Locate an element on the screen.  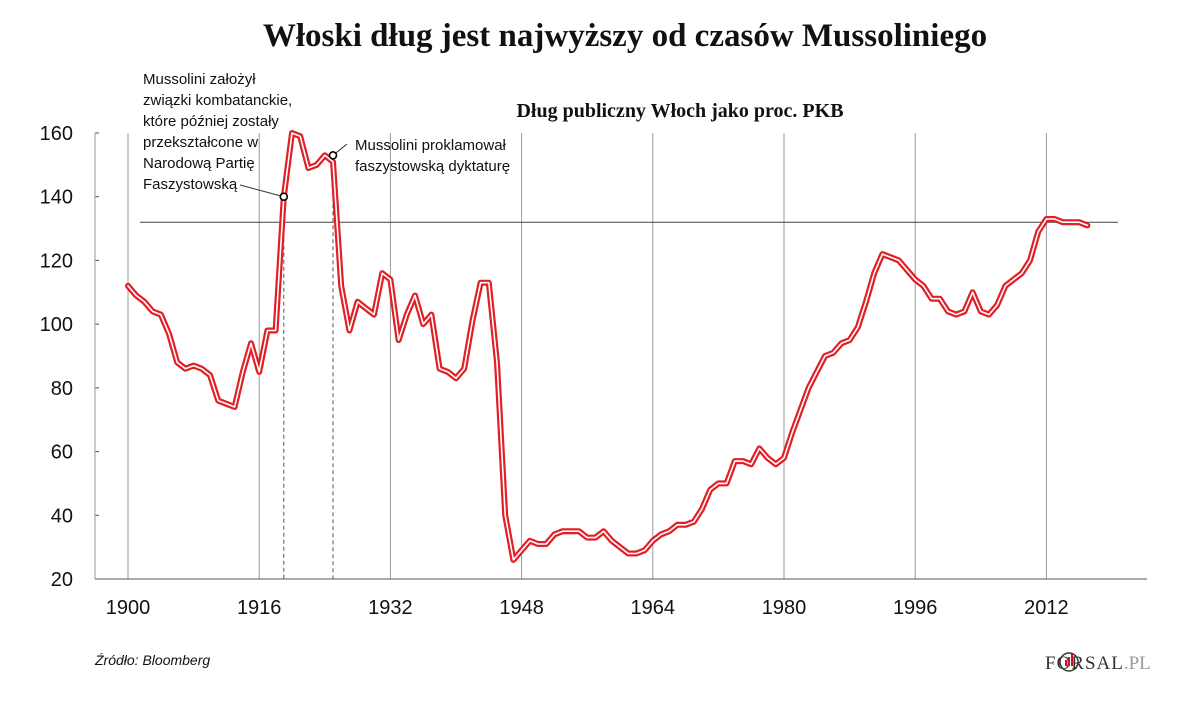
logo-main: FORSAL is located at coordinates (1084, 663).